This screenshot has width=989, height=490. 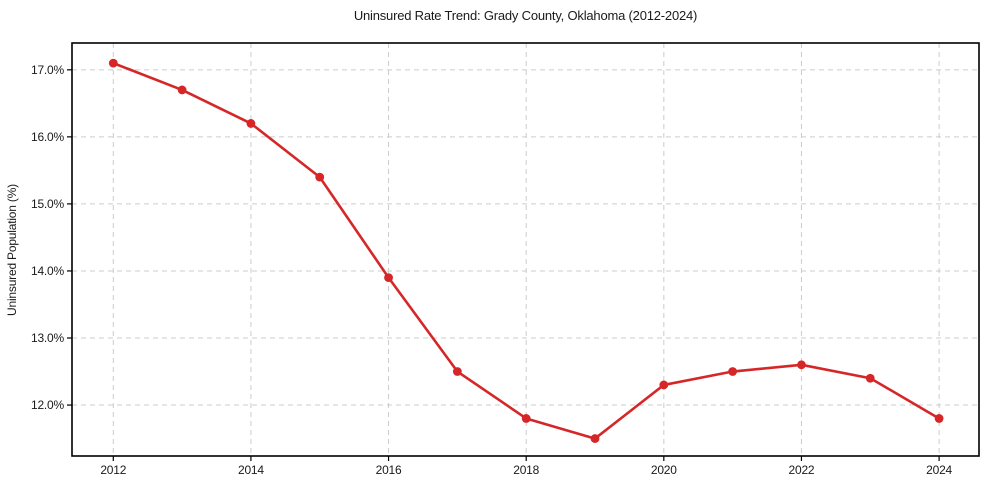 I want to click on y-tick-label: 12.0%, so click(x=48, y=405).